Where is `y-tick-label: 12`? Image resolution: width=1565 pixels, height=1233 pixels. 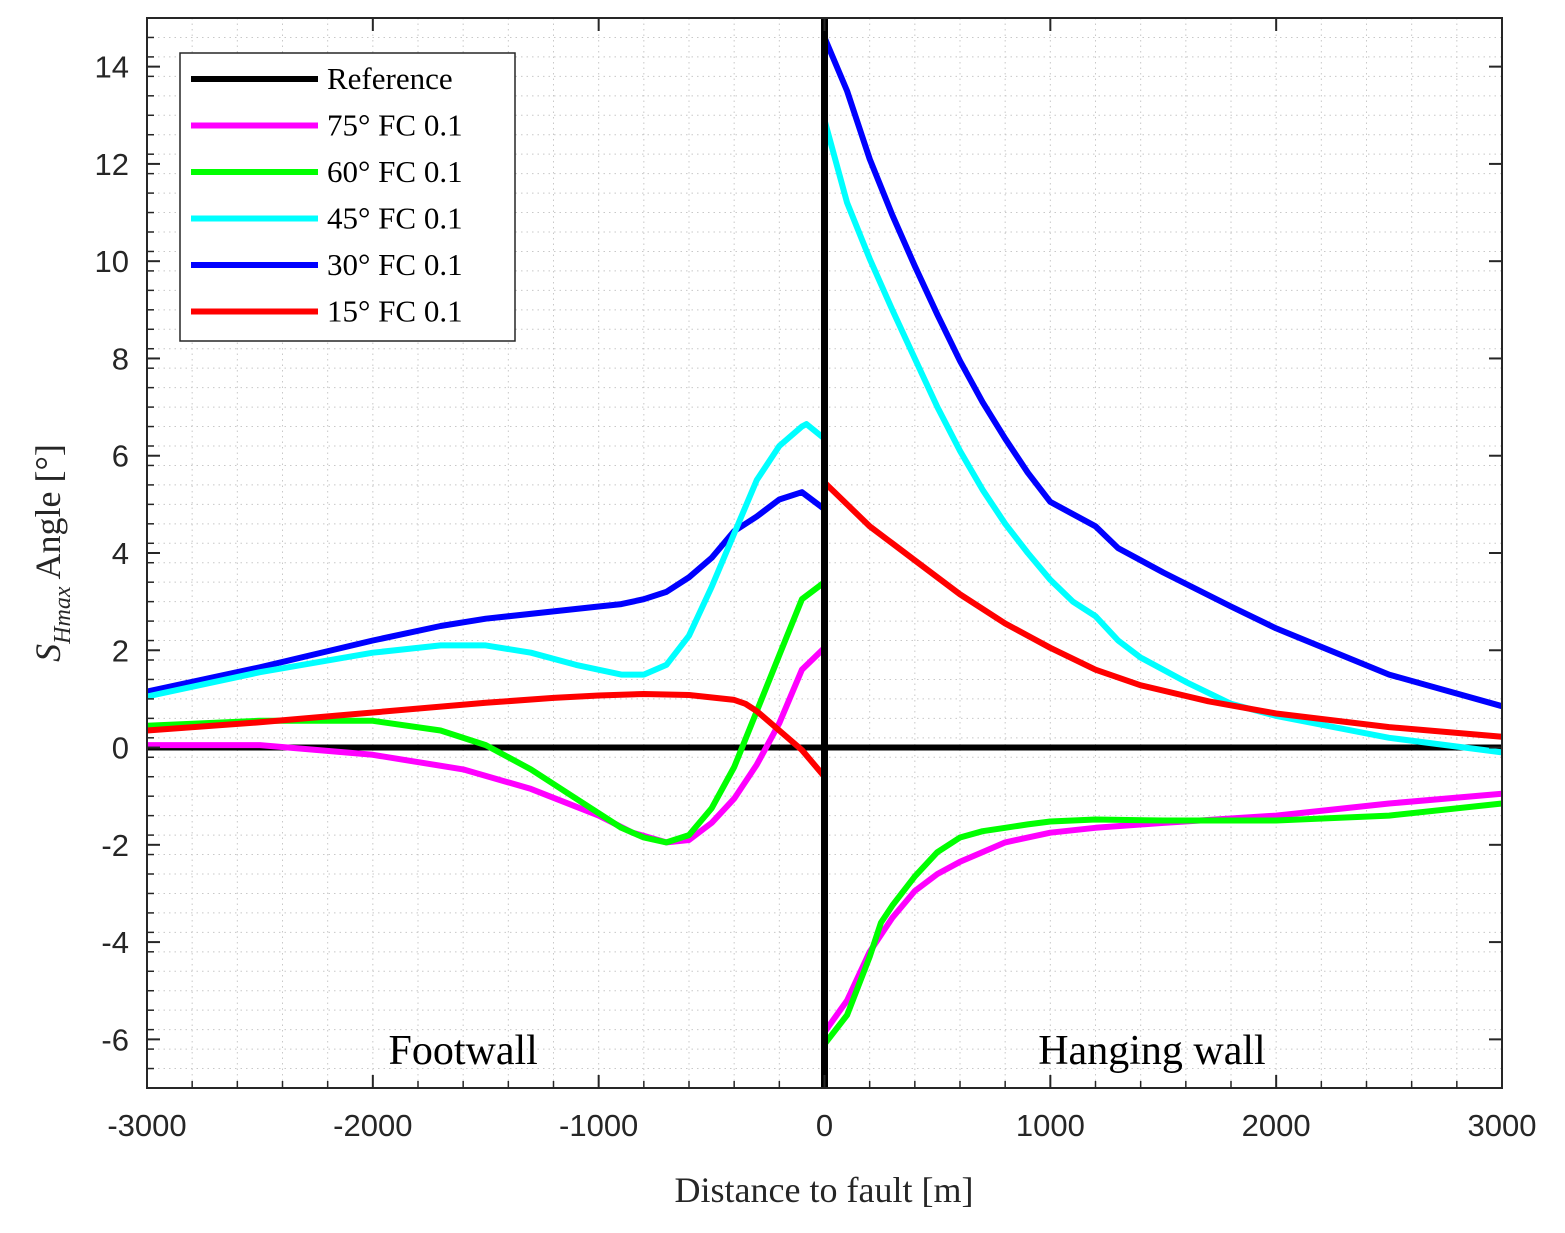 y-tick-label: 12 is located at coordinates (112, 164).